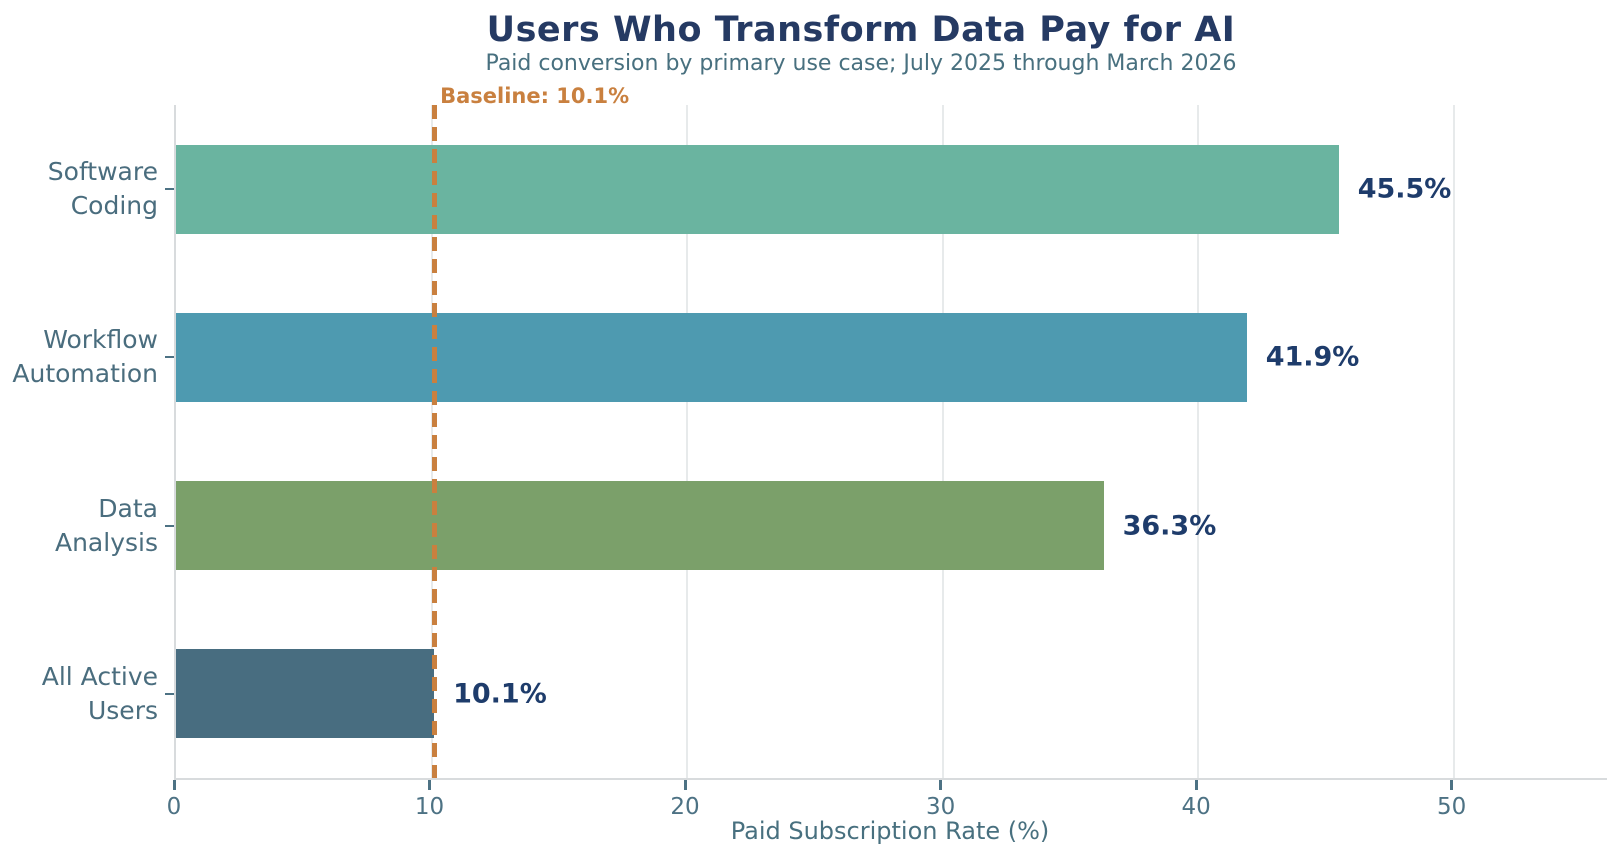 Image resolution: width=1618 pixels, height=868 pixels. Describe the element at coordinates (757, 189) in the screenshot. I see `bar-software-coding` at that location.